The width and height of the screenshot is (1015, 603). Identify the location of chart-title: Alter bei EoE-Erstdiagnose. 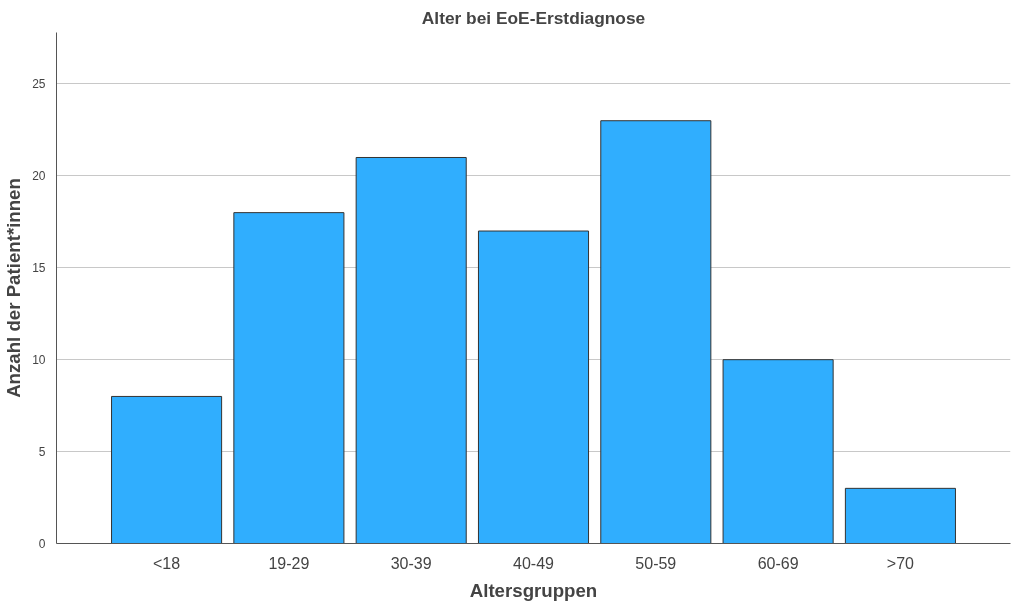
(533, 17).